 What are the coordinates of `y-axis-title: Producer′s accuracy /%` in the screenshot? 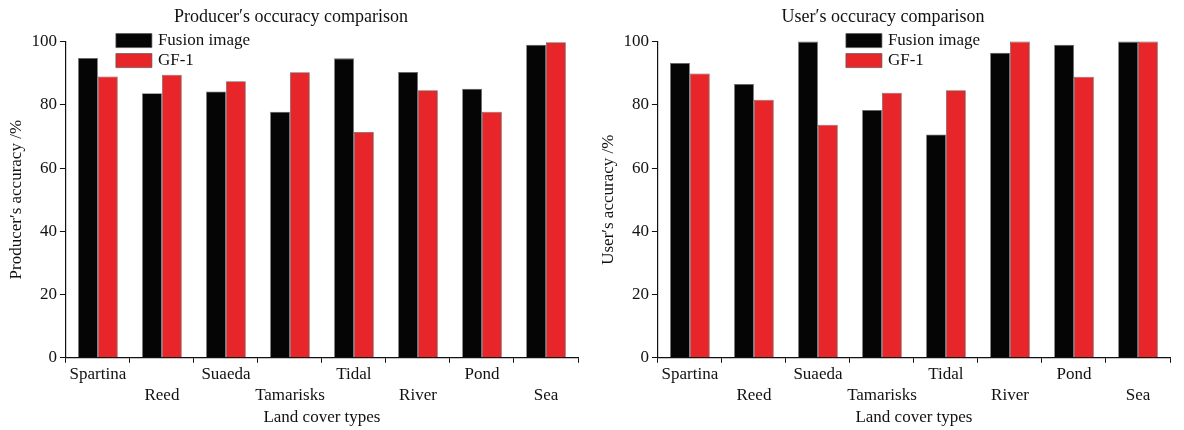 It's located at (15, 199).